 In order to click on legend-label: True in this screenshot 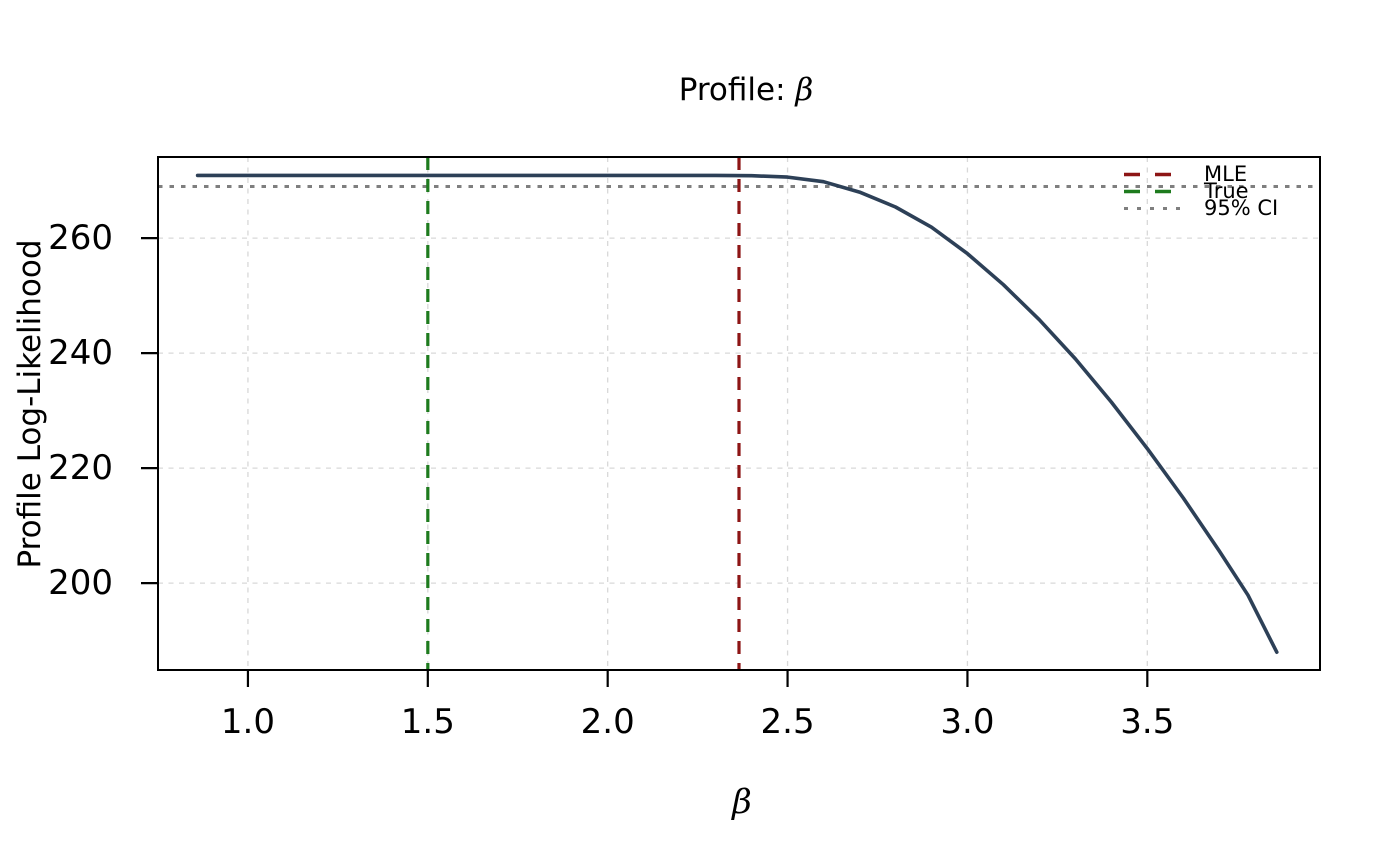, I will do `click(1226, 191)`.